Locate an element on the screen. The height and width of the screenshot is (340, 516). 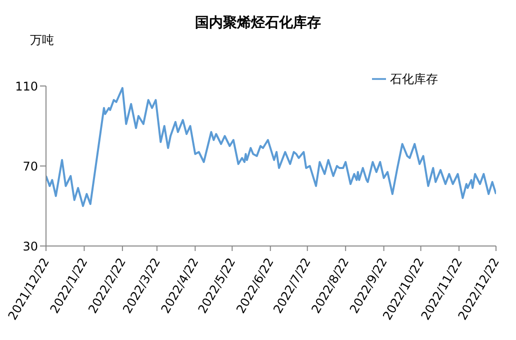
chart-title: 国内聚烯烃石化库存 is located at coordinates (258, 23).